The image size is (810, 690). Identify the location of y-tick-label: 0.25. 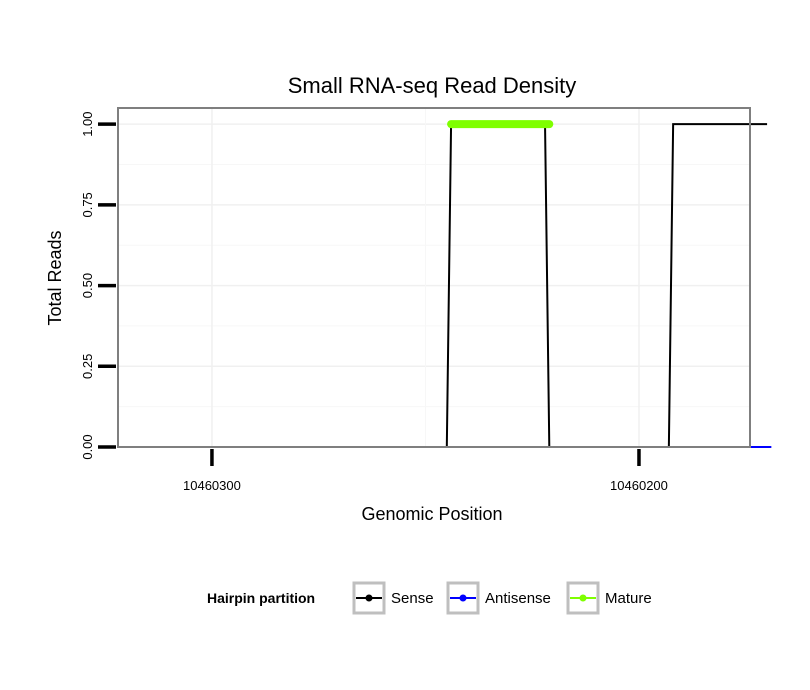
(87, 366).